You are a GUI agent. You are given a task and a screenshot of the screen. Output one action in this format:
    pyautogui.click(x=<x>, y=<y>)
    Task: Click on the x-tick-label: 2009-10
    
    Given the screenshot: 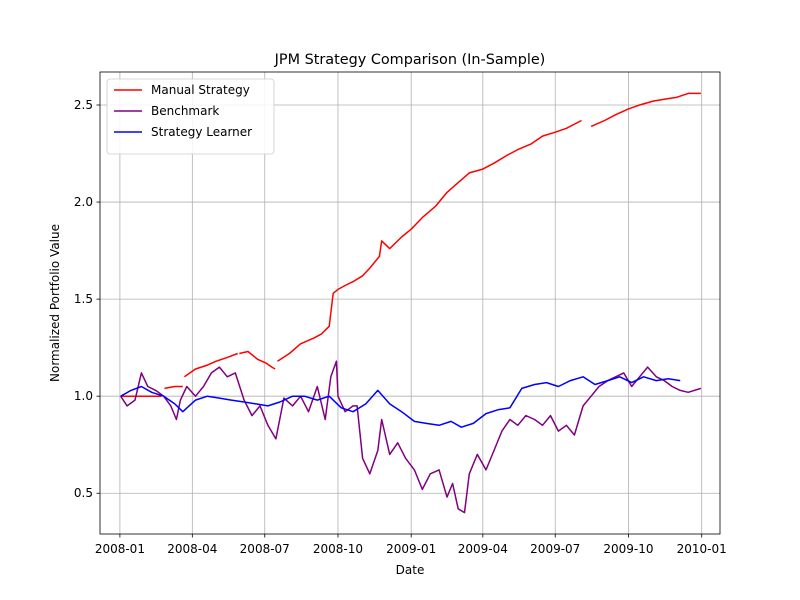 What is the action you would take?
    pyautogui.click(x=628, y=549)
    